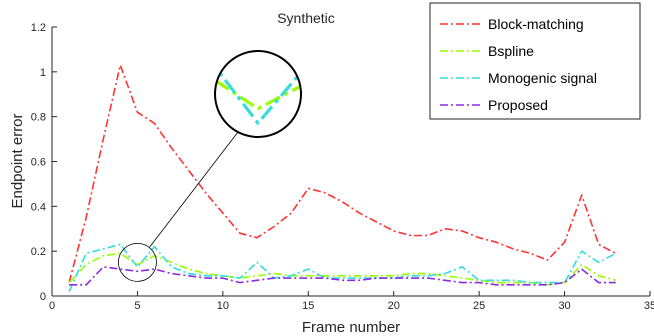 Image resolution: width=654 pixels, height=336 pixels. What do you see at coordinates (38, 118) in the screenshot?
I see `y-tick-label: 0.8` at bounding box center [38, 118].